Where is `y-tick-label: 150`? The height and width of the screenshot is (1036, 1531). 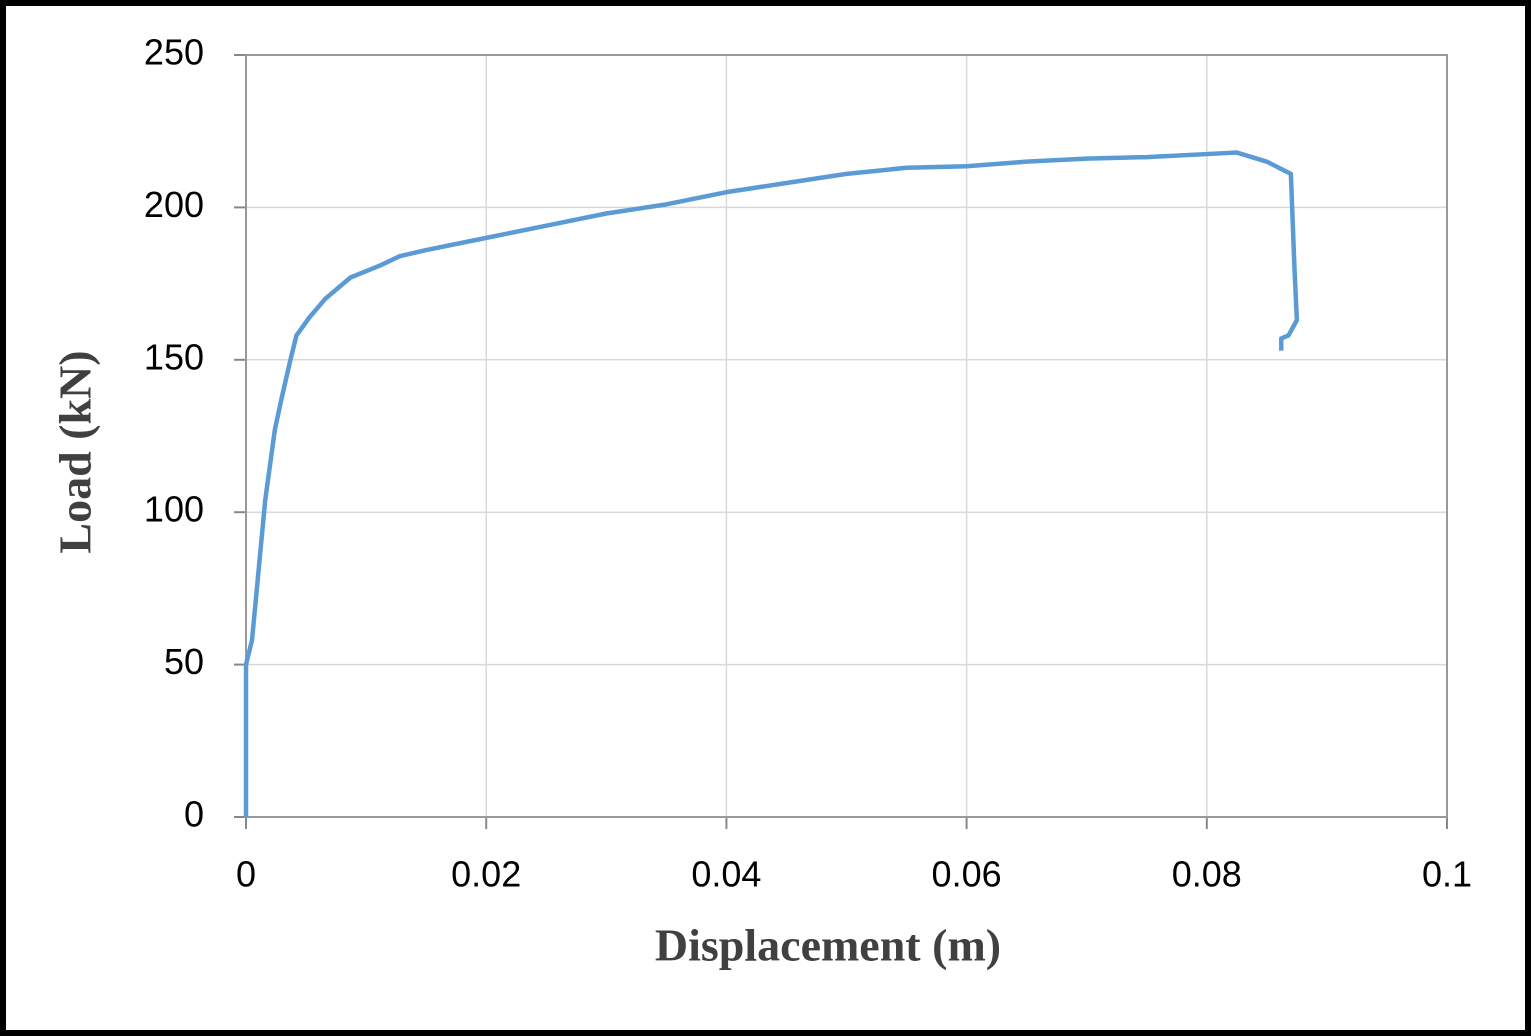 y-tick-label: 150 is located at coordinates (174, 356).